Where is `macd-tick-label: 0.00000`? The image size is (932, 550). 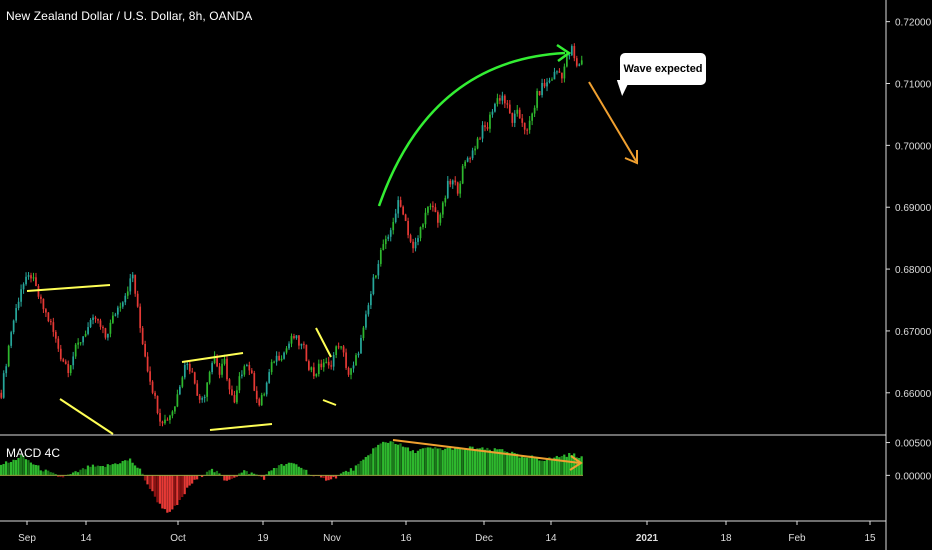
macd-tick-label: 0.00000 is located at coordinates (913, 476).